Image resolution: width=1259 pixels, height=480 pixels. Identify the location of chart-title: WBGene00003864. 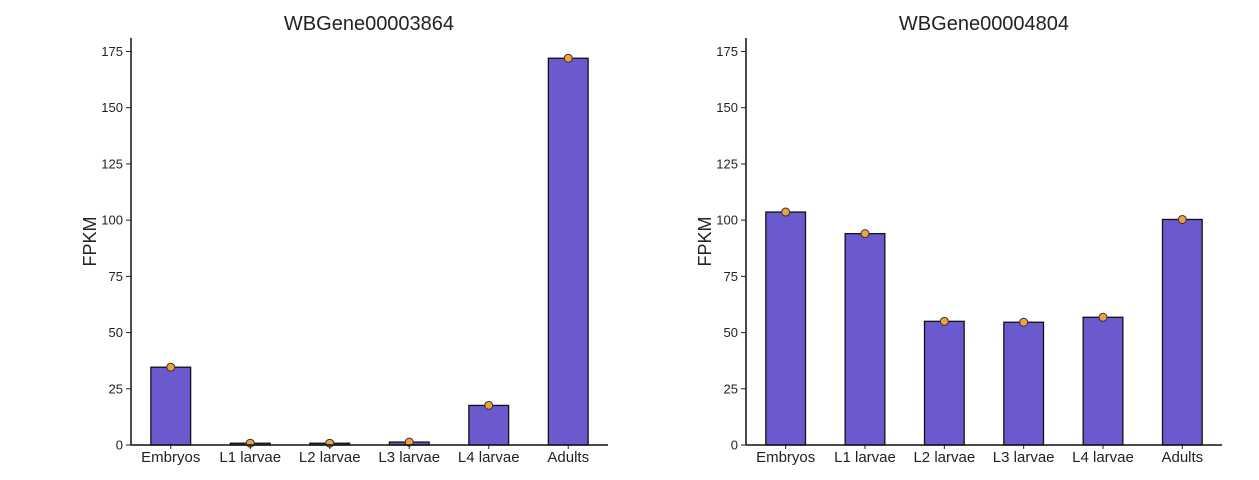
(369, 24).